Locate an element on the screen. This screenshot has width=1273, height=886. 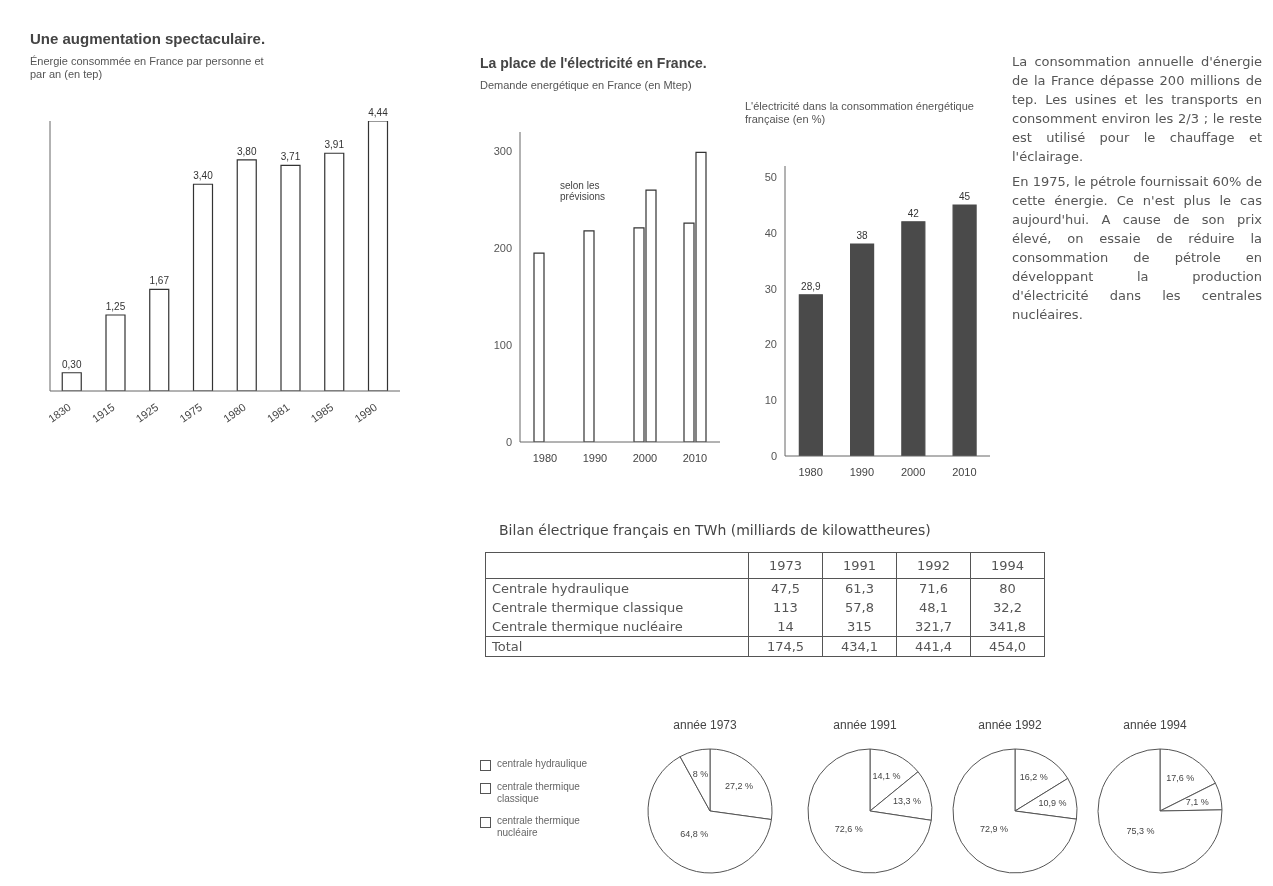
text: Centrale thermique classique is located at coordinates (588, 608).